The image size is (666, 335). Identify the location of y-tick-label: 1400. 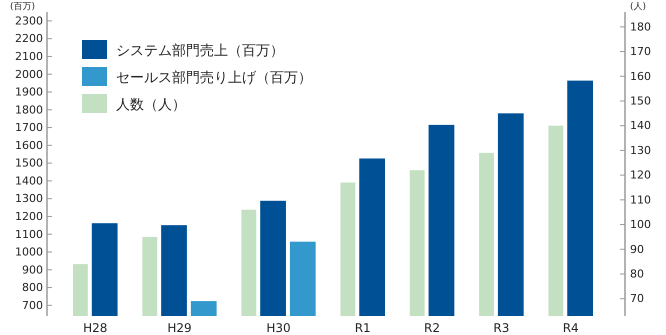
(29, 181).